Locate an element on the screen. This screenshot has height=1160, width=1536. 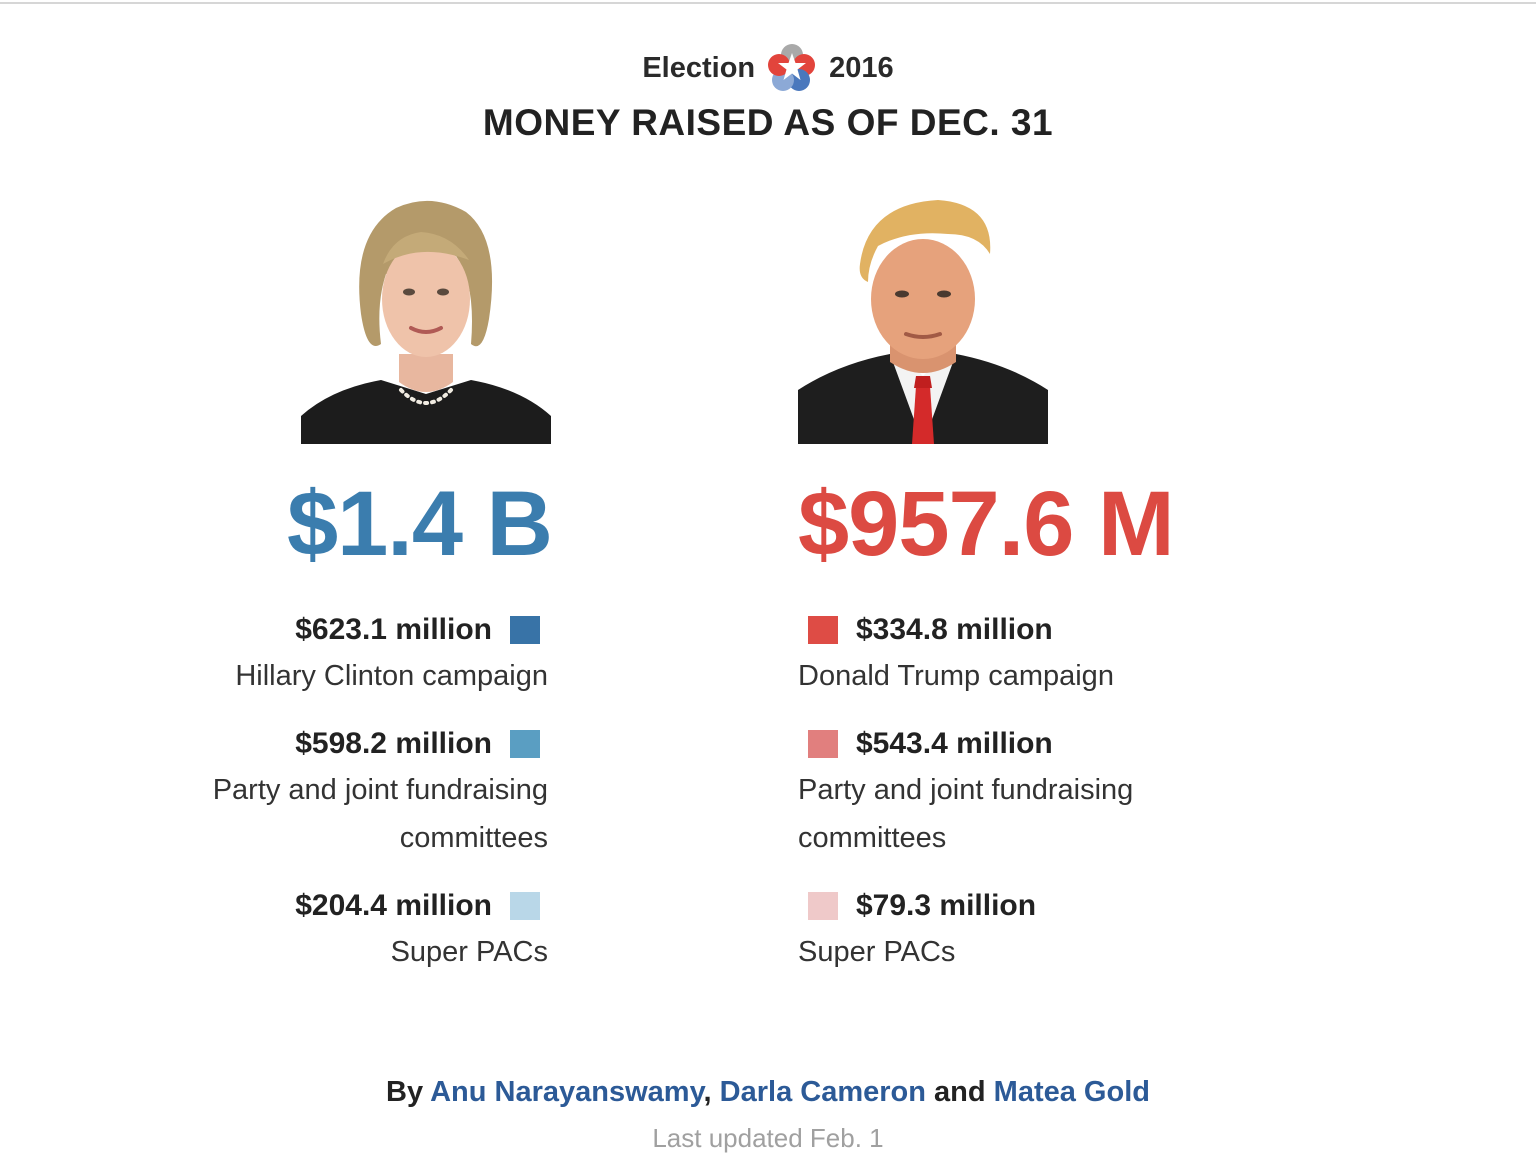
brand: Election 2016 is located at coordinates (768, 68).